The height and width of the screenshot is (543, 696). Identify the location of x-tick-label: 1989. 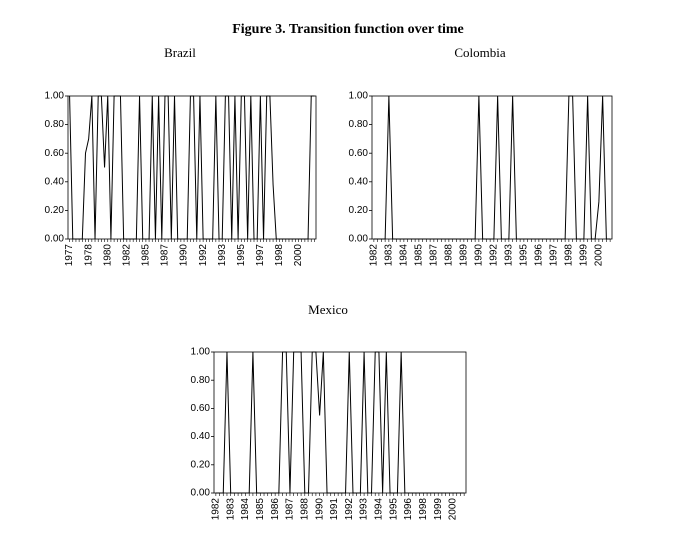
(464, 255).